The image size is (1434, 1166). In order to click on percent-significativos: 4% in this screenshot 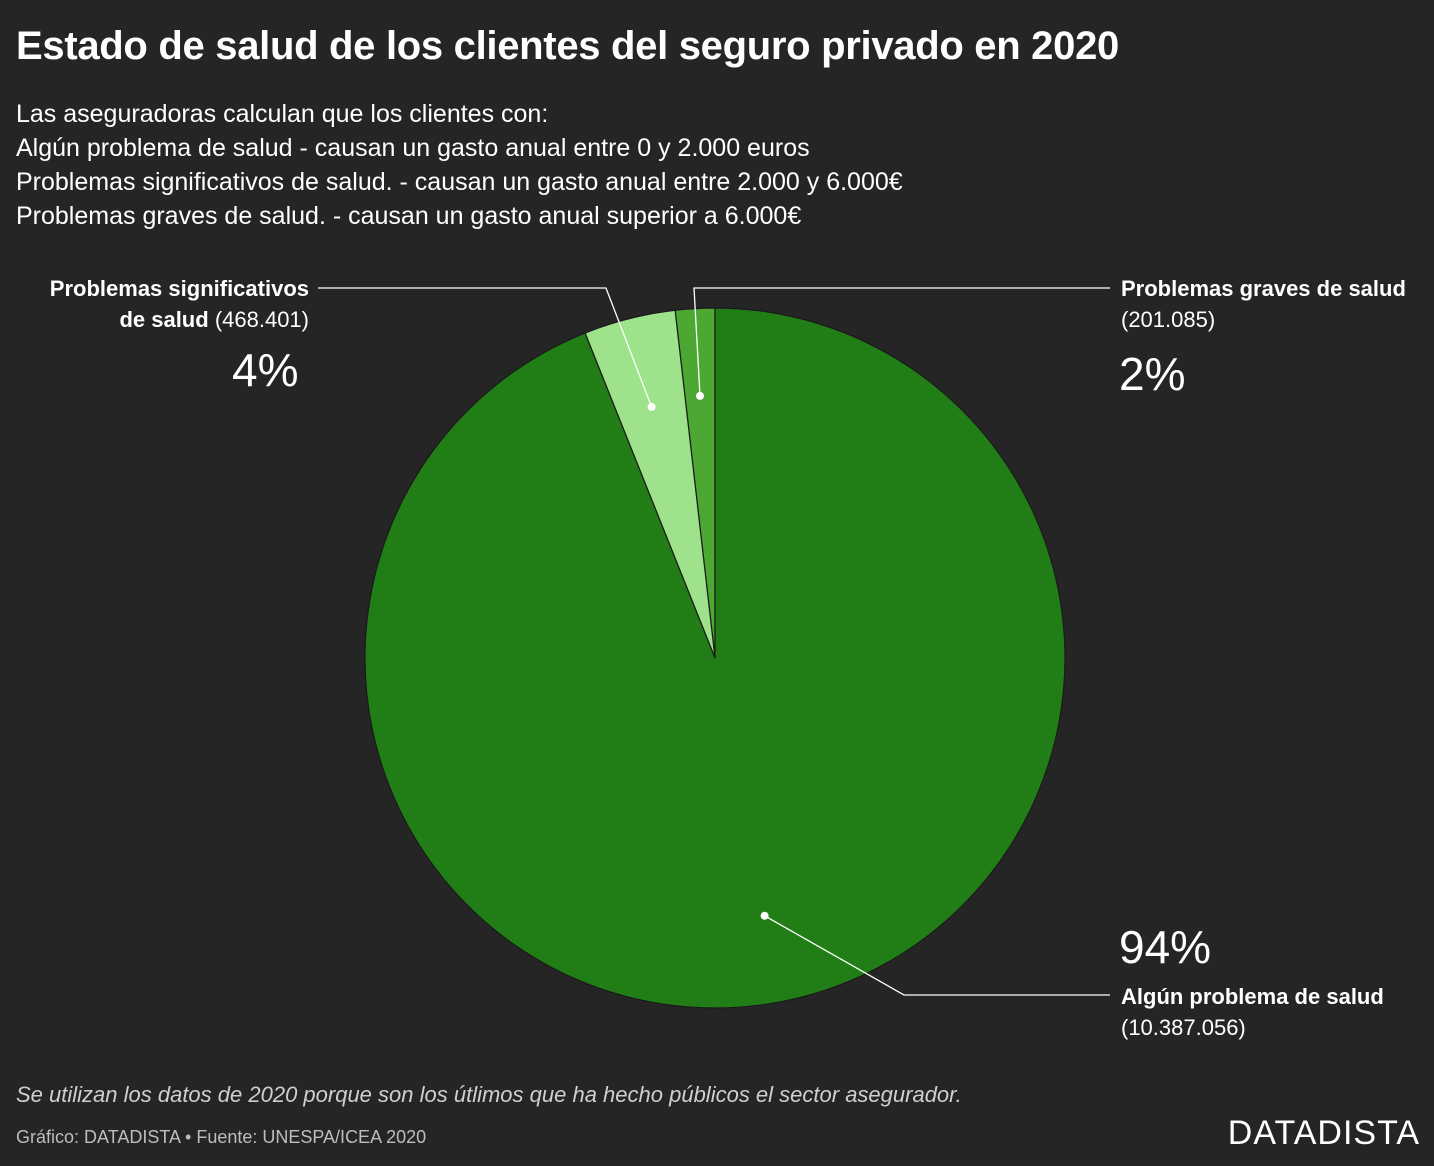, I will do `click(265, 370)`.